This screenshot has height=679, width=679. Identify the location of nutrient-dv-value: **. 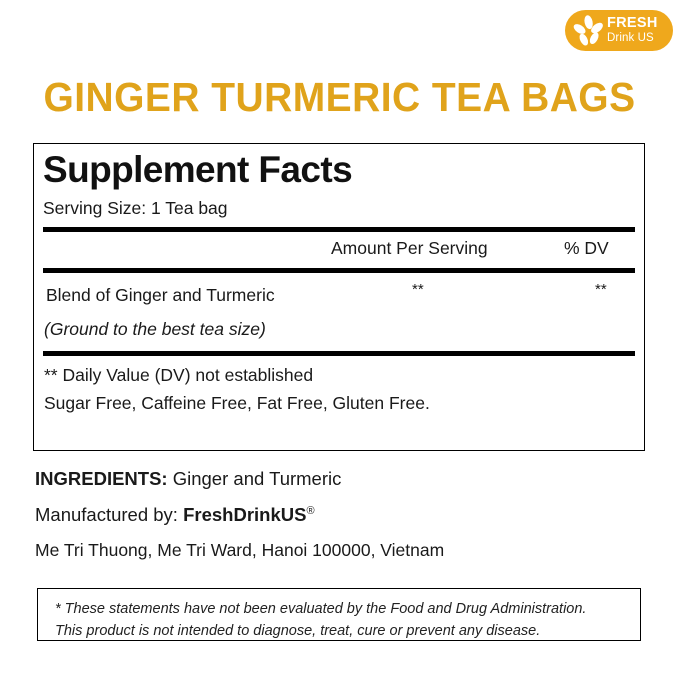
(601, 289).